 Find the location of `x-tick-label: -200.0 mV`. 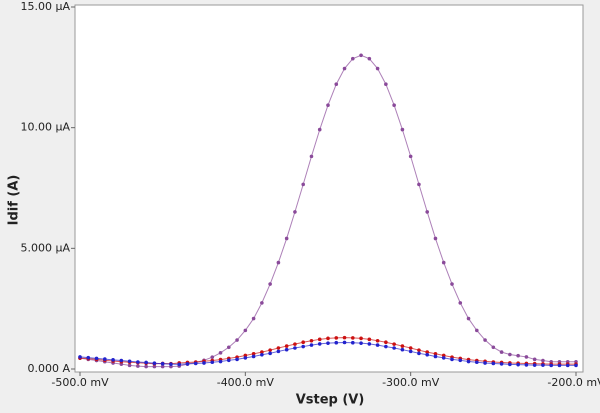

x-tick-label: -200.0 mV is located at coordinates (573, 382).